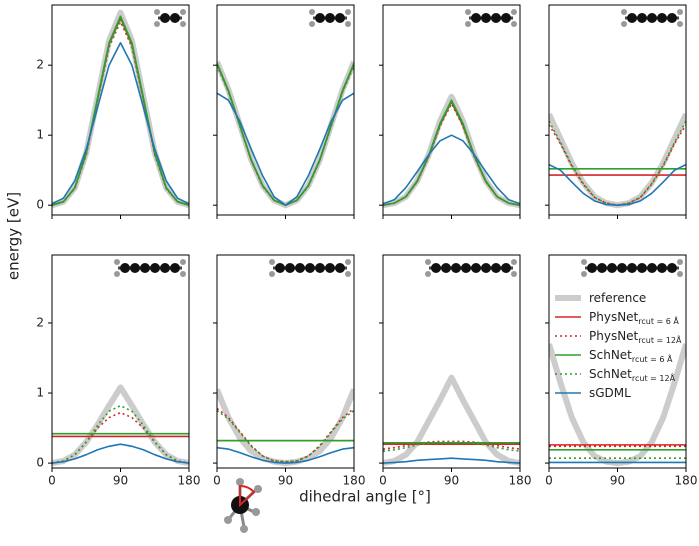 The image size is (699, 546). What do you see at coordinates (365, 497) in the screenshot?
I see `x-axis-label: dihedral angle [°]` at bounding box center [365, 497].